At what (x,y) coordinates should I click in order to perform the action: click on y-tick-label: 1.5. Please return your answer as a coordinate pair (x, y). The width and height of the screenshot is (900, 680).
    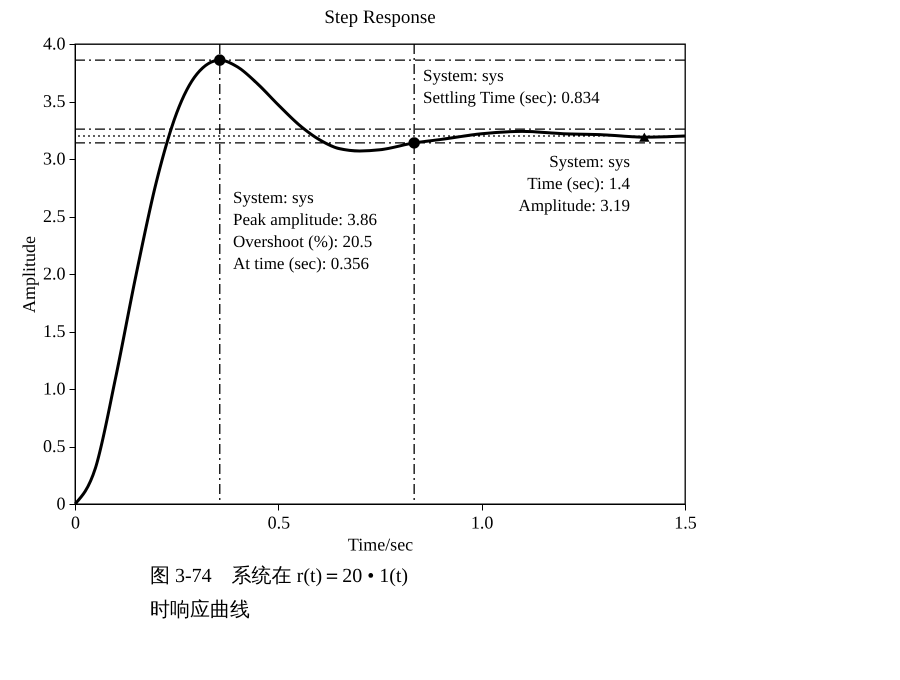
    Looking at the image, I should click on (54, 331).